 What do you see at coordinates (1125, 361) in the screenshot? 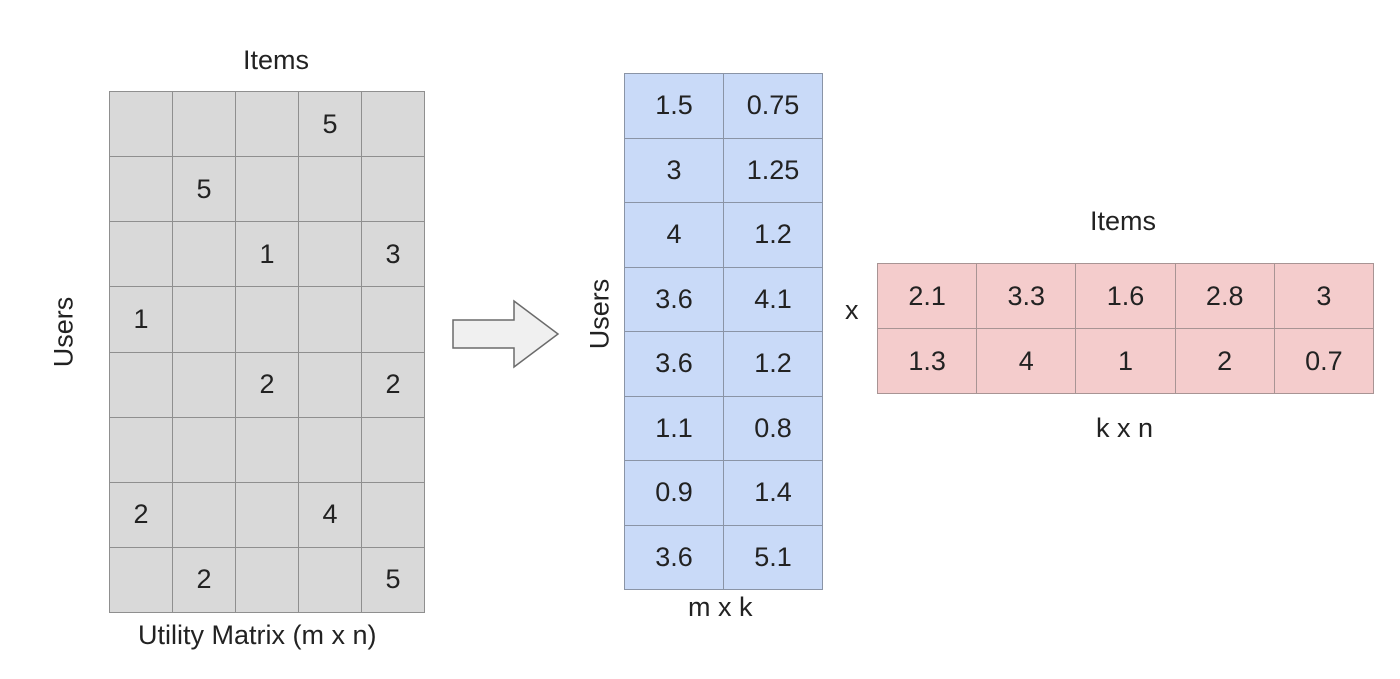
I see `item-factor-cell: 1` at bounding box center [1125, 361].